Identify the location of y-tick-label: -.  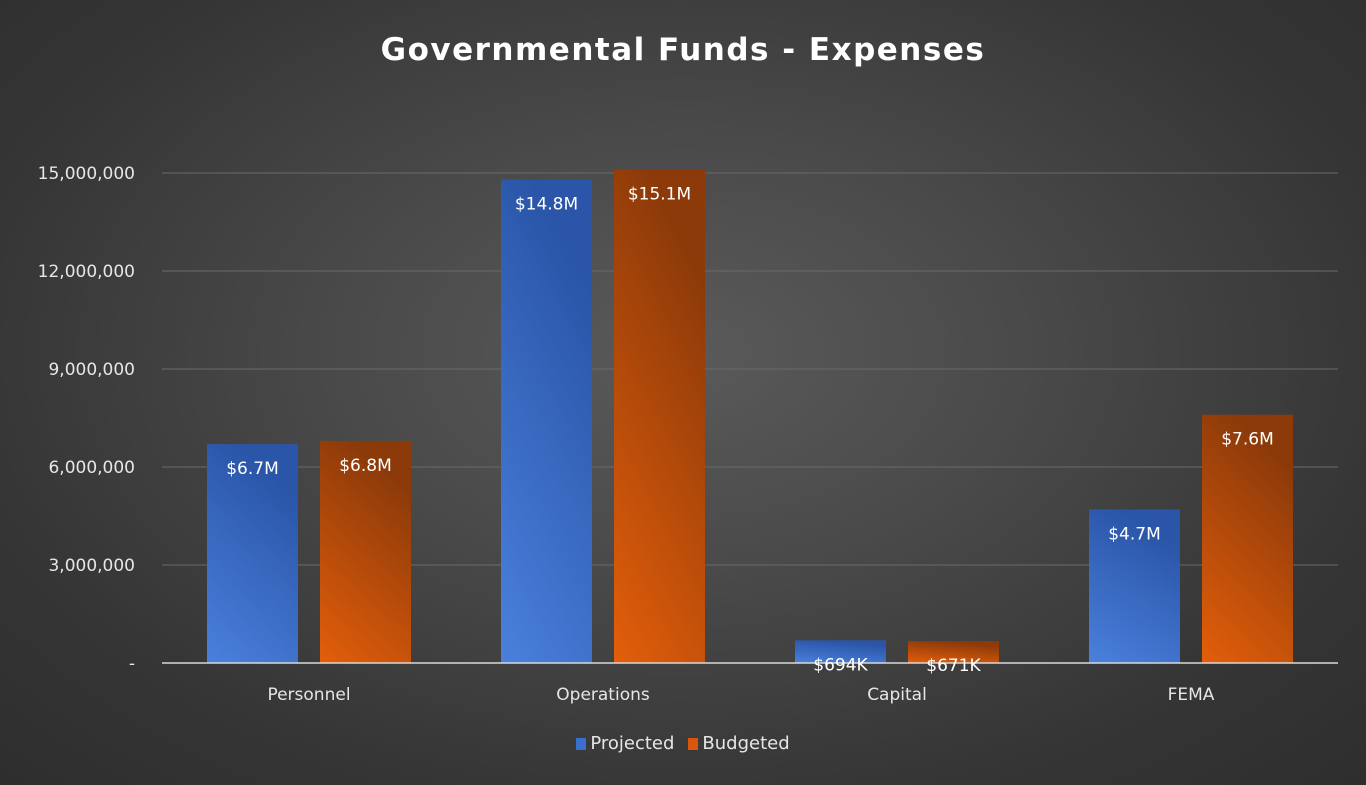
(132, 664).